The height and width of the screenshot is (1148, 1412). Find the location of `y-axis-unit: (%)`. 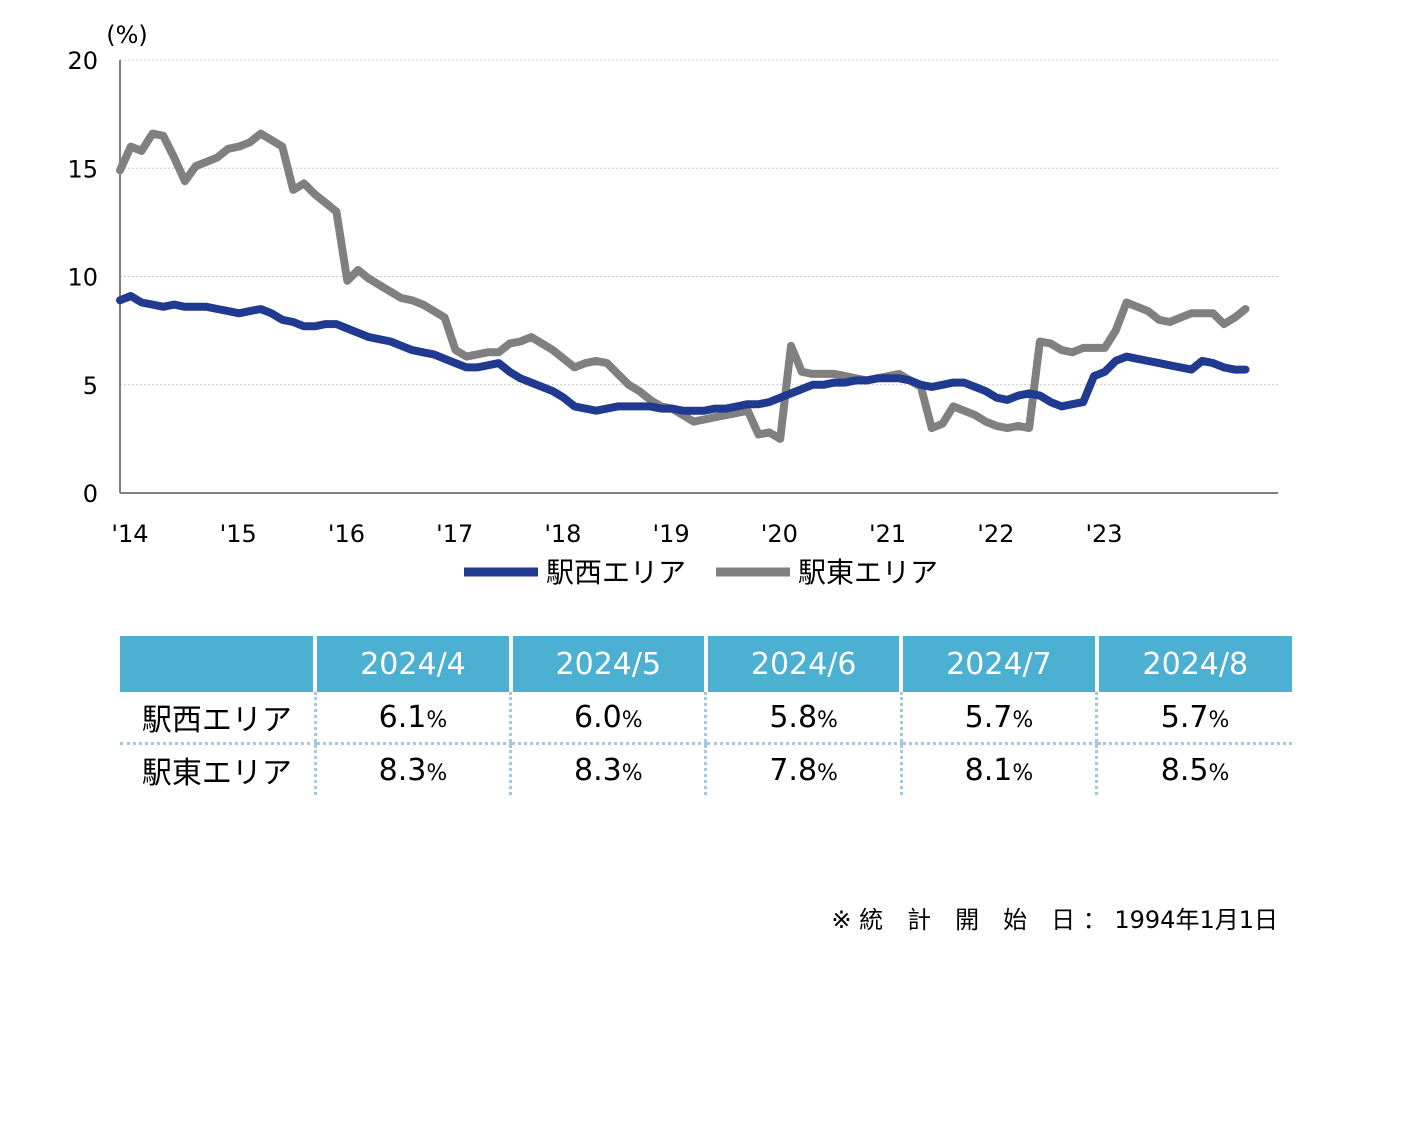

y-axis-unit: (%) is located at coordinates (127, 35).